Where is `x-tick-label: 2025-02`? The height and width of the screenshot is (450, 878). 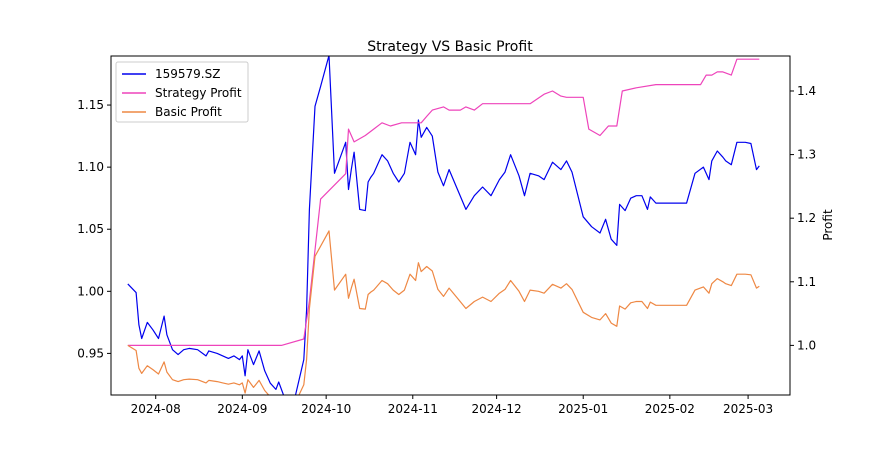 x-tick-label: 2025-02 is located at coordinates (670, 409).